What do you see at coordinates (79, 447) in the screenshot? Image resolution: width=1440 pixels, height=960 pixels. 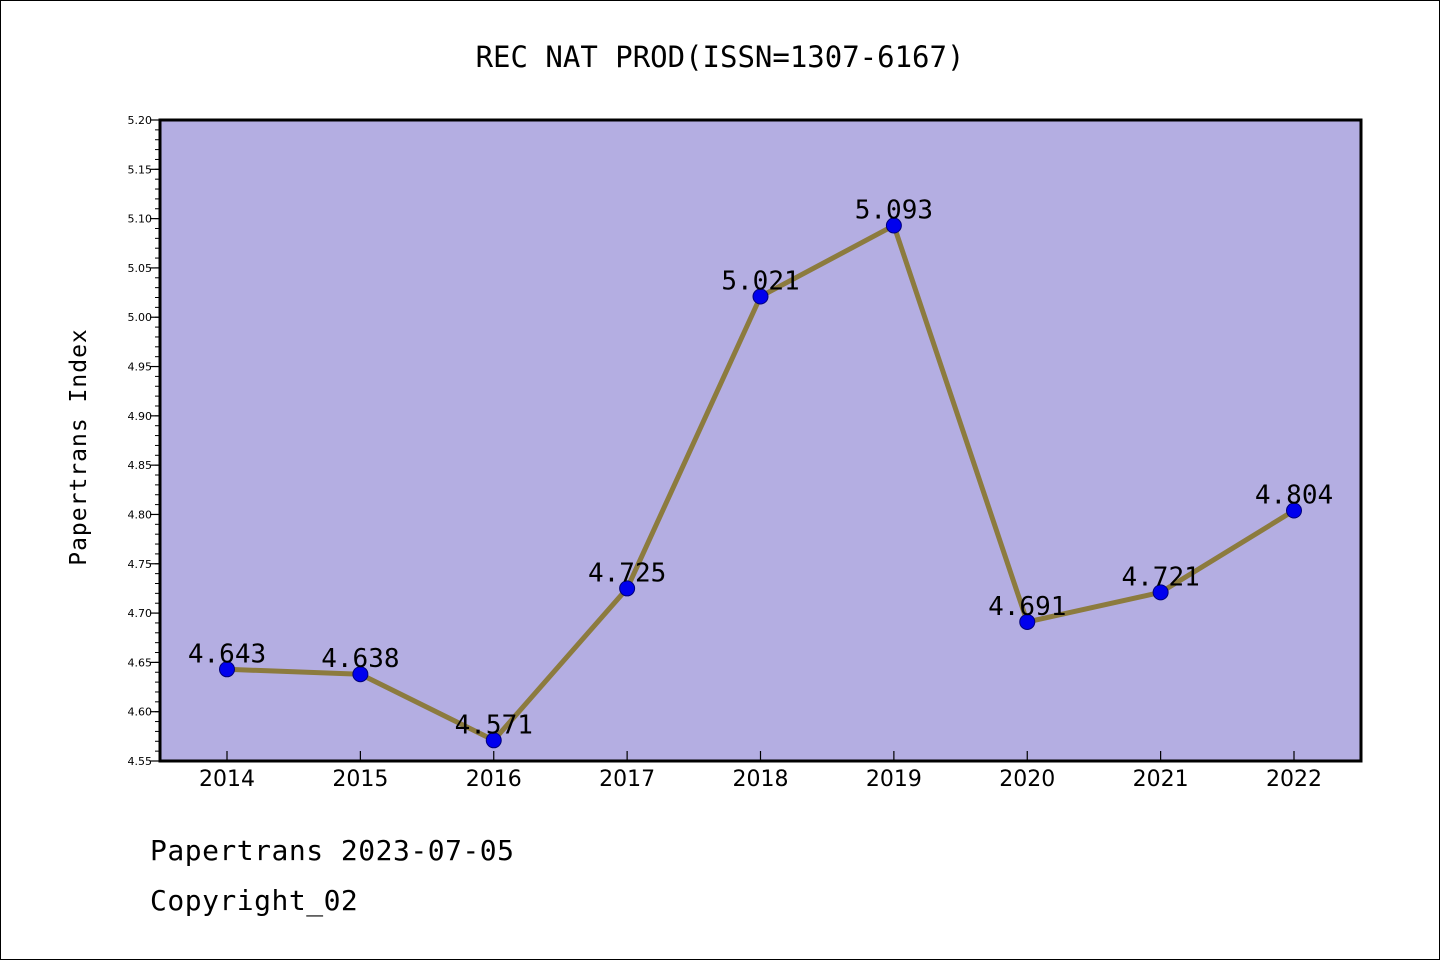 I see `y-axis-label: Papertrans Index` at bounding box center [79, 447].